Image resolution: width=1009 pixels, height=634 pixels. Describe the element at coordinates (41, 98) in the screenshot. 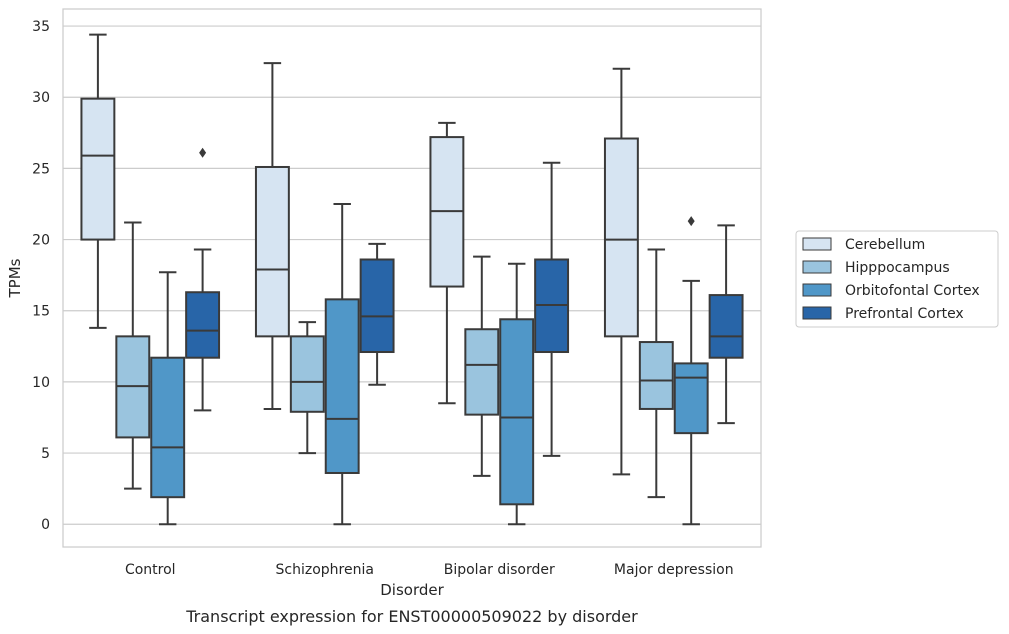

I see `y-tick-label: 30` at that location.